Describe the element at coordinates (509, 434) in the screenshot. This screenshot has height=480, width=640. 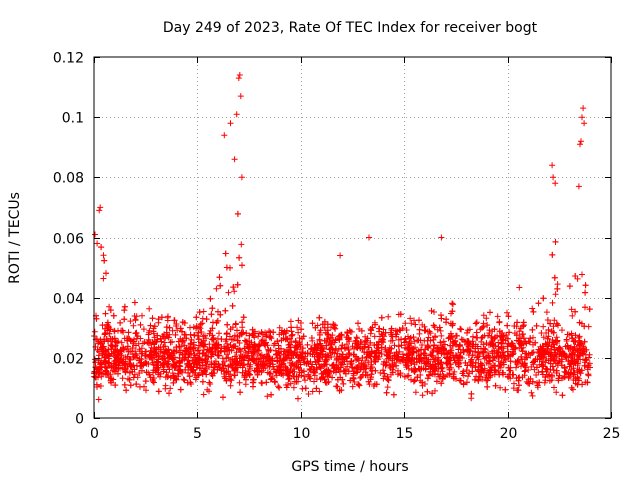
I see `x-tick-label: 20` at that location.